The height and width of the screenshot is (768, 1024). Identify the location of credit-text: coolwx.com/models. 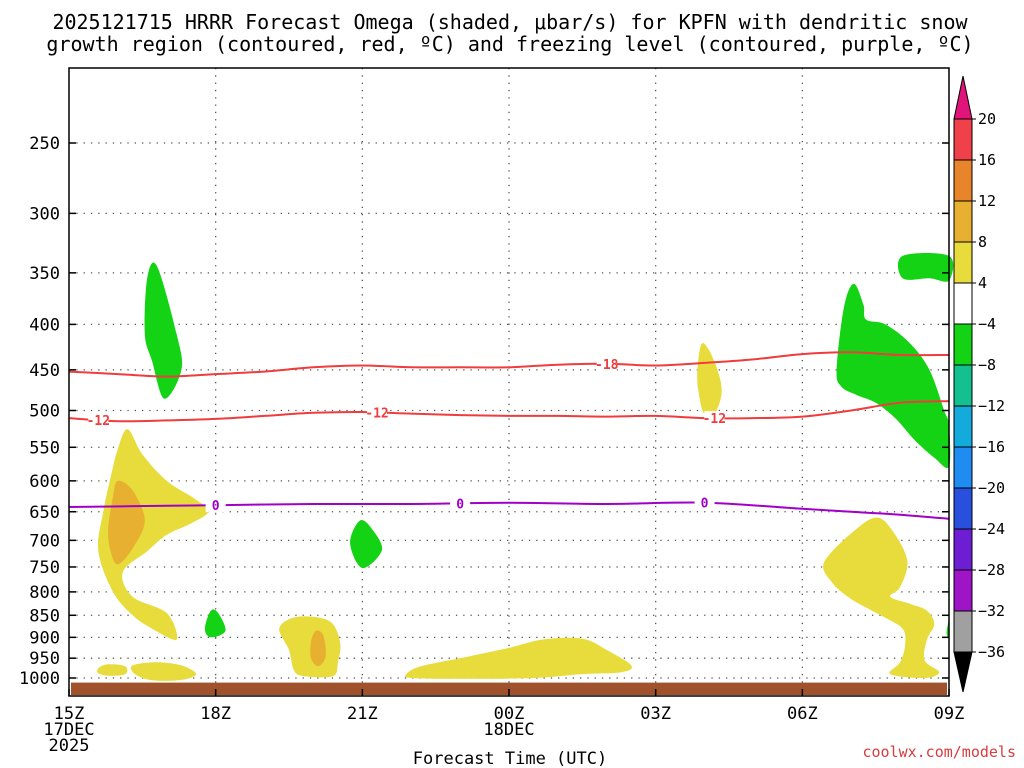
(939, 752).